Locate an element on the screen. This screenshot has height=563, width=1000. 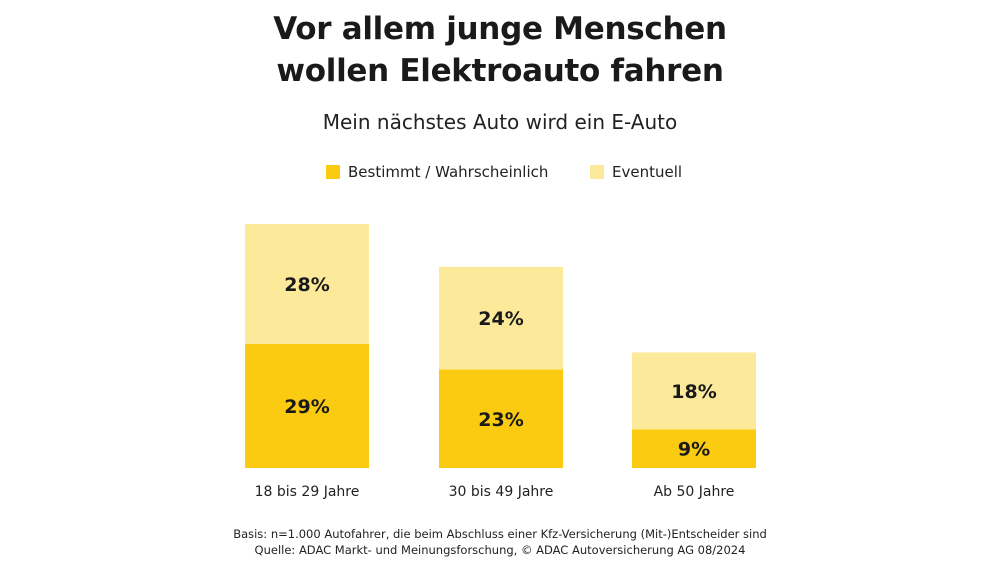
category-label-3: Ab 50 Jahre is located at coordinates (694, 492).